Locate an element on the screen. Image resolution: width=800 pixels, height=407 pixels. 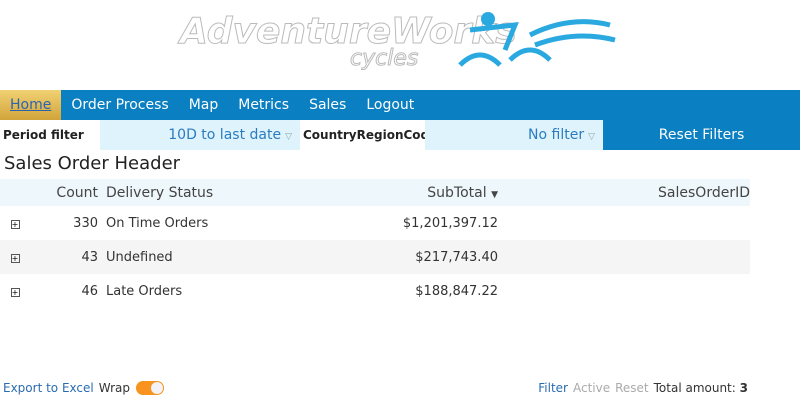
nav-map: Map is located at coordinates (203, 105).